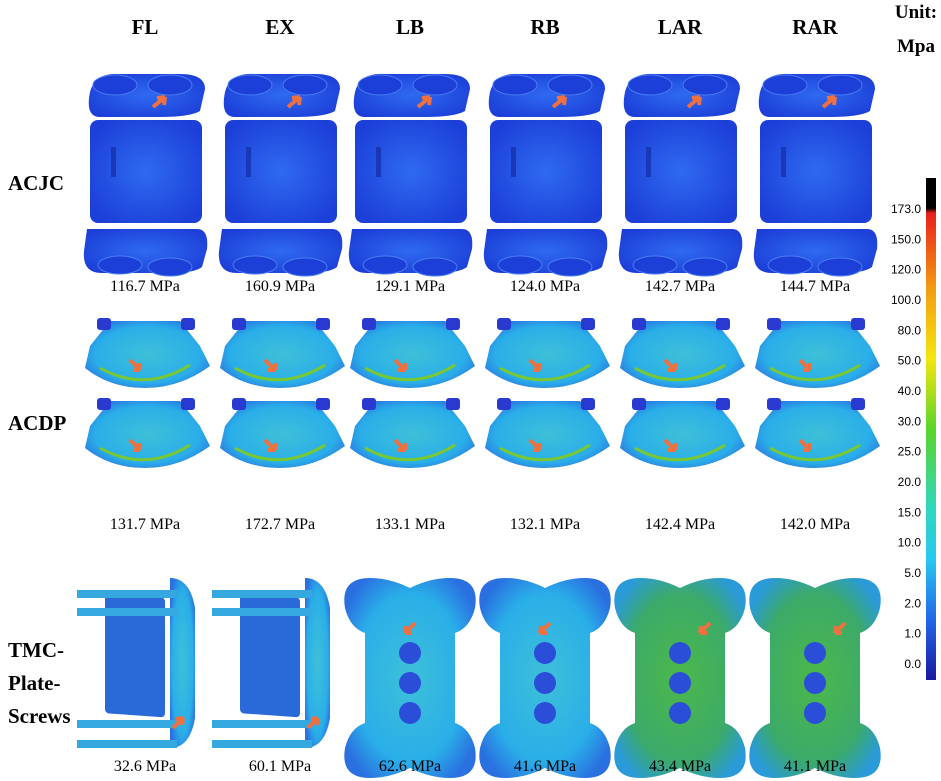 The image size is (941, 781). What do you see at coordinates (410, 766) in the screenshot?
I see `stress-value: 62.6 MPa` at bounding box center [410, 766].